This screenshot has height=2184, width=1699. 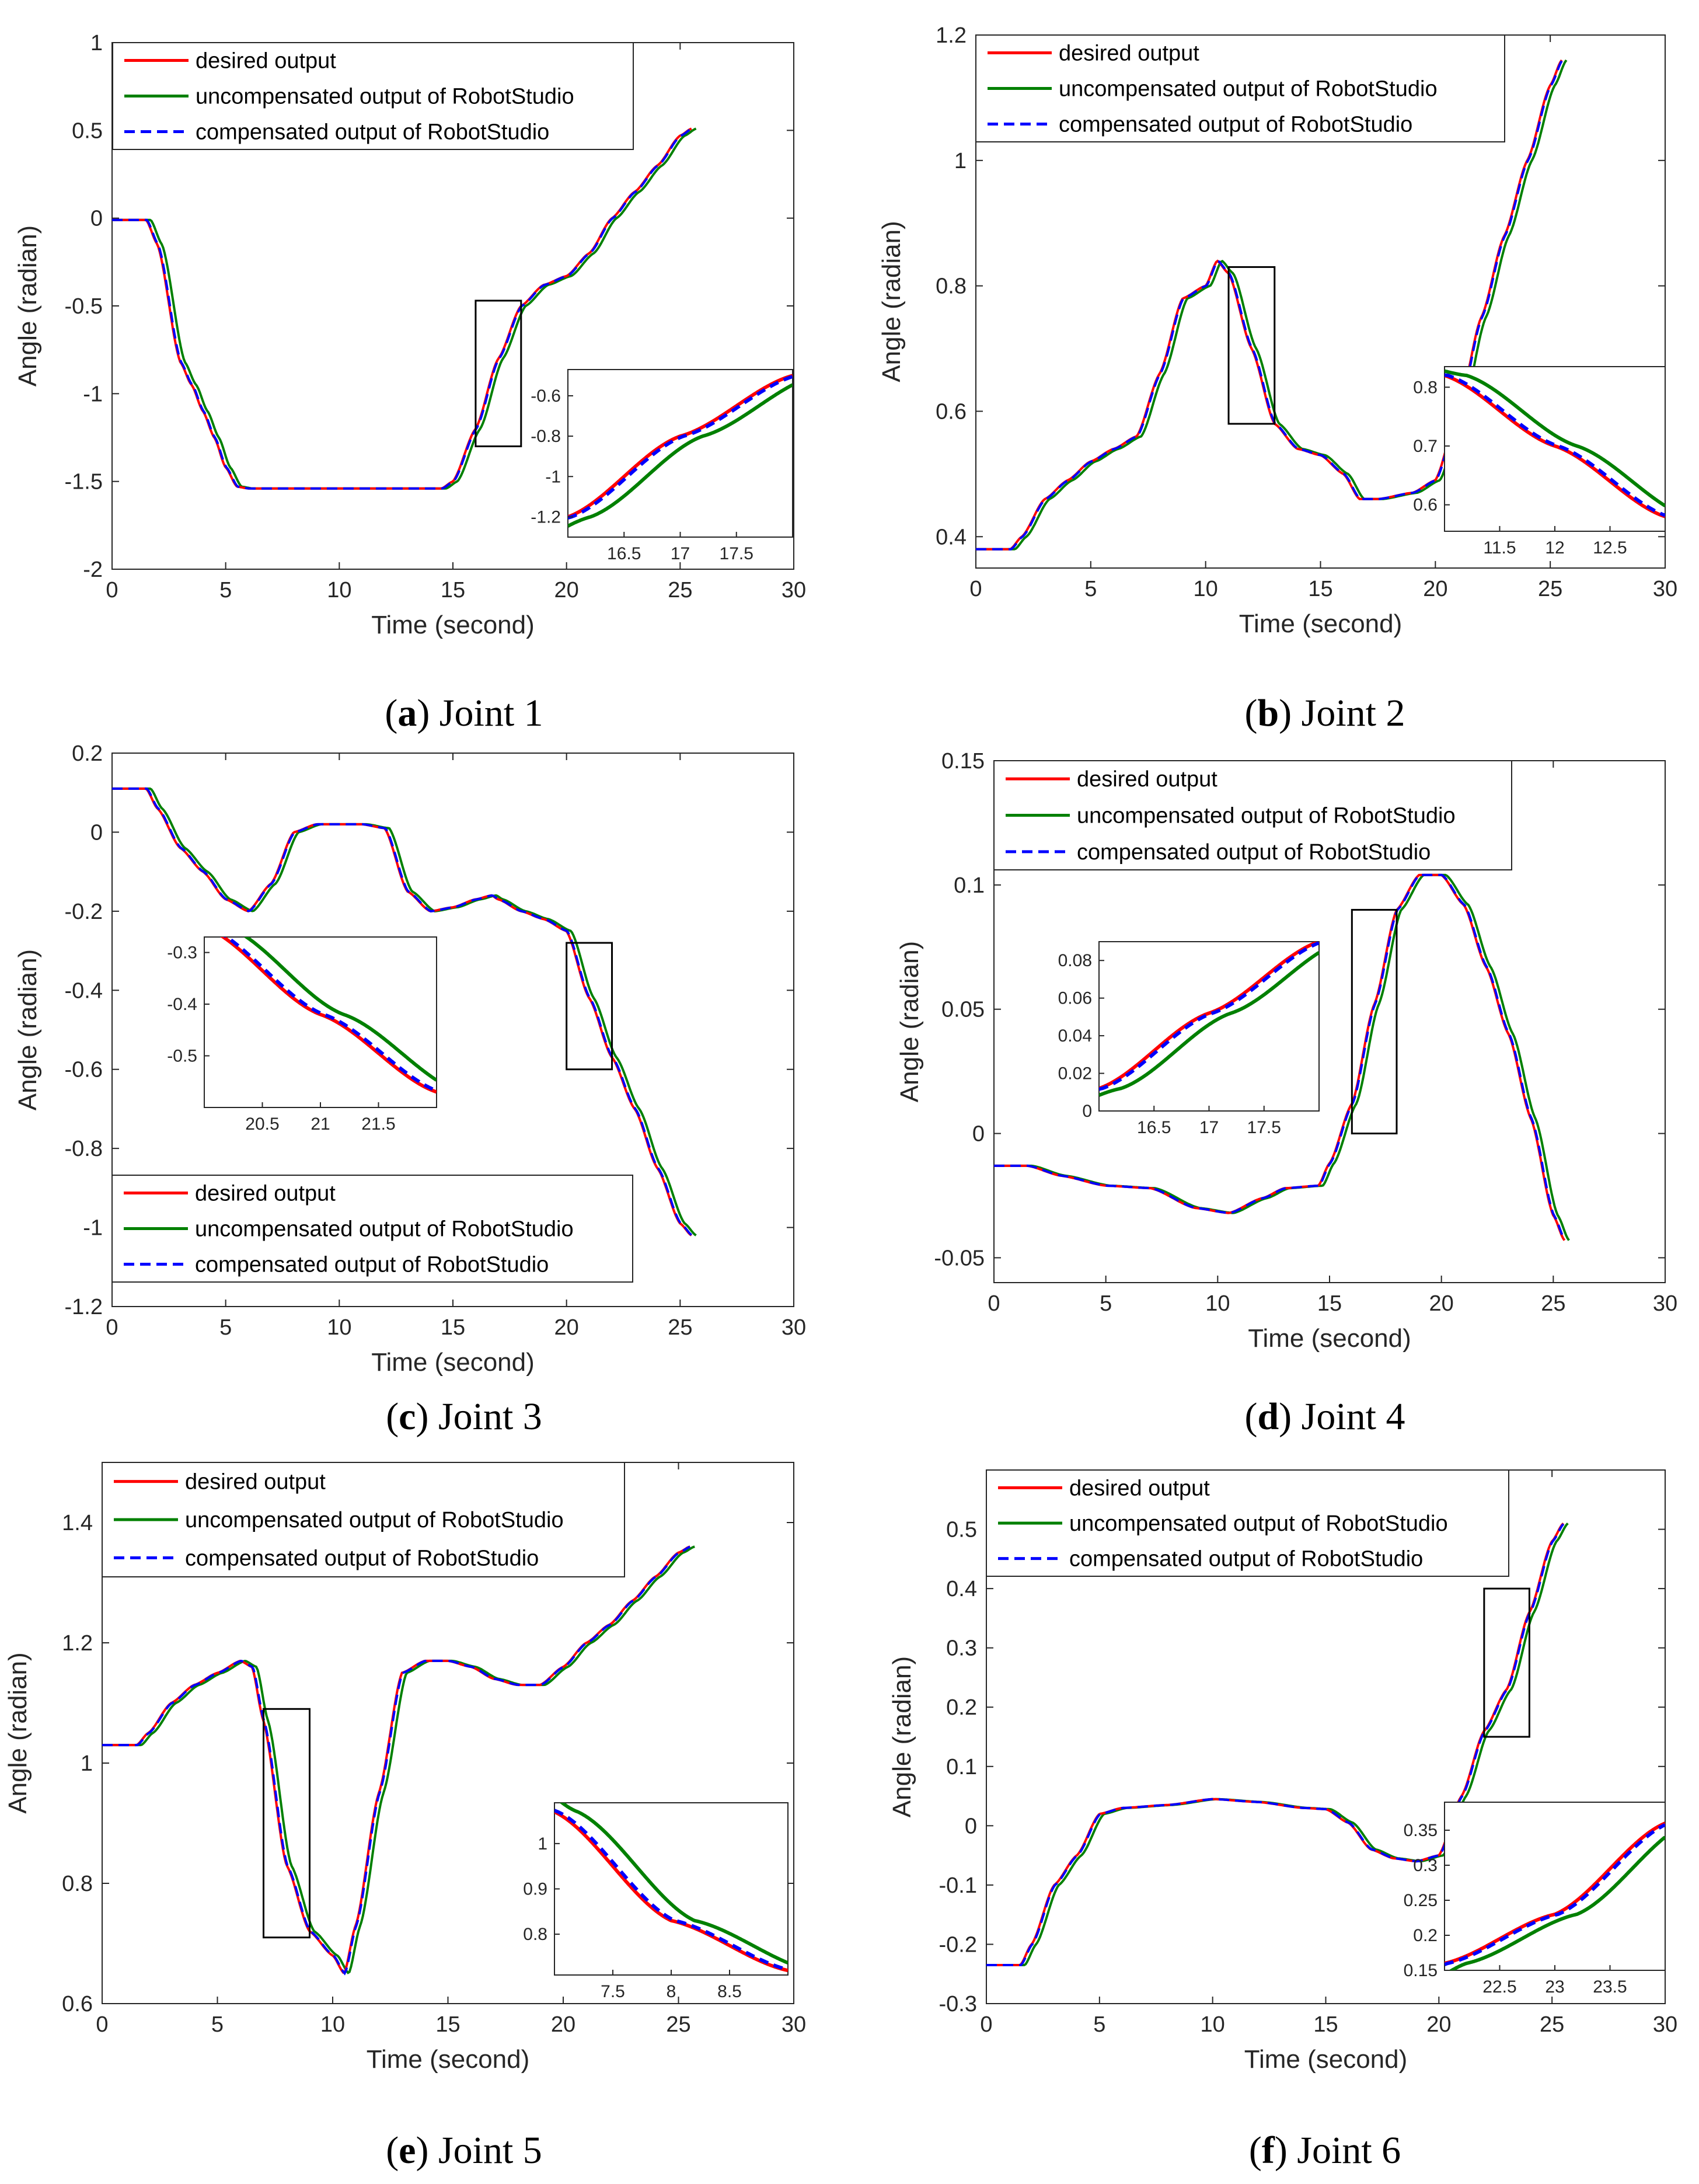 What do you see at coordinates (951, 286) in the screenshot?
I see `y-tick-label: 0.8` at bounding box center [951, 286].